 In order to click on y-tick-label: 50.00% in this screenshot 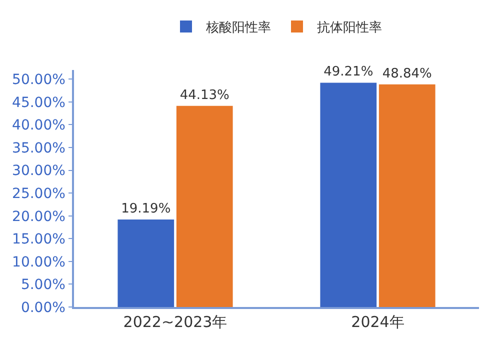, I will do `click(39, 80)`.